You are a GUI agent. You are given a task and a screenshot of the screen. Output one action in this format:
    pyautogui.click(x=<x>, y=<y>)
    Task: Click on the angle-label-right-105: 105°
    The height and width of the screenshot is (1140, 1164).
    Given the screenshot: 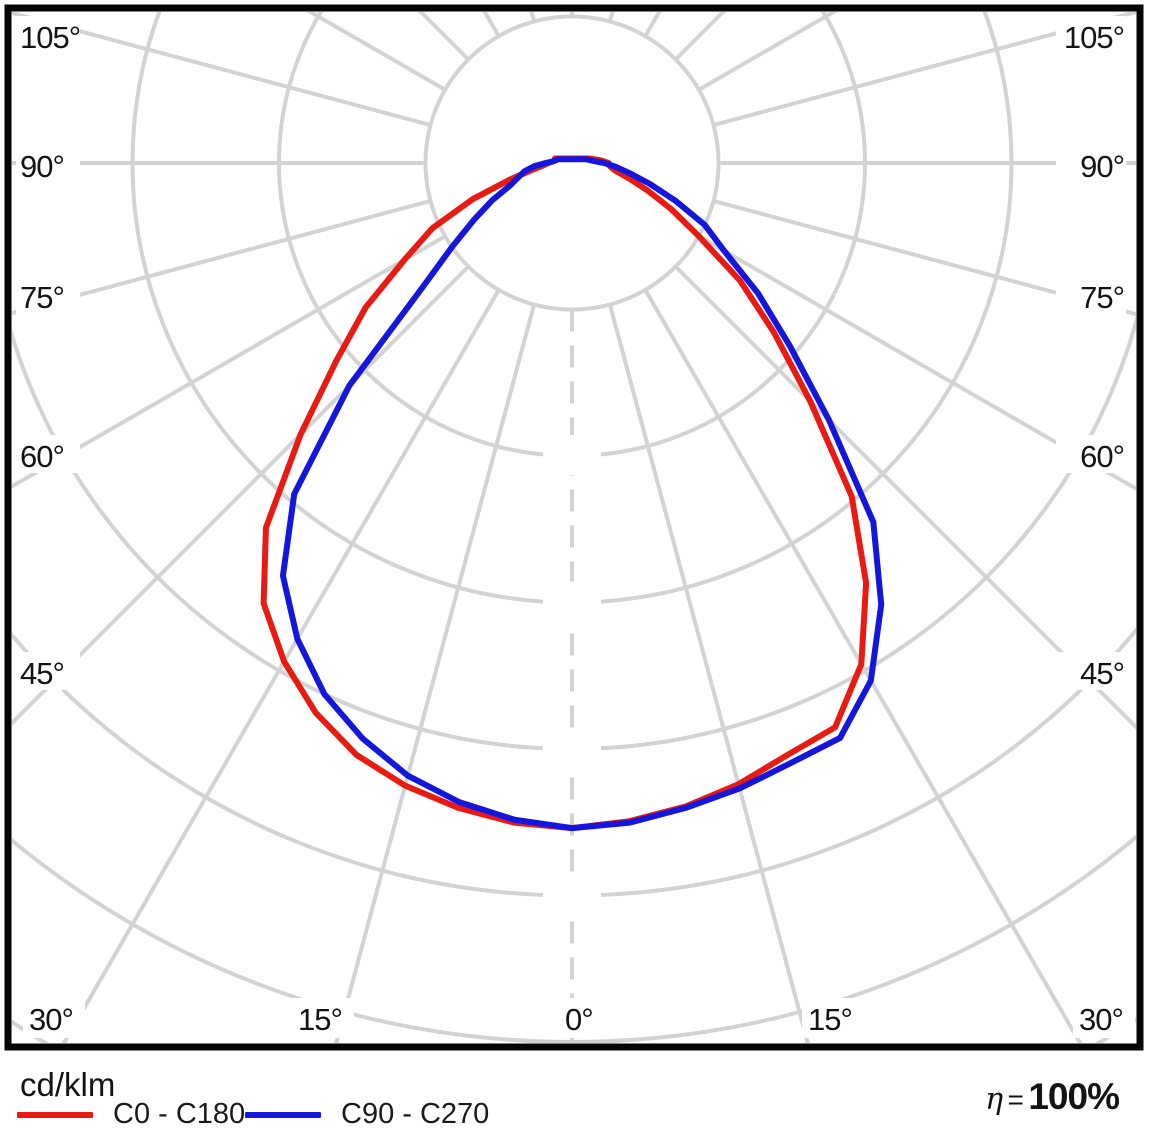 What is the action you would take?
    pyautogui.click(x=1094, y=37)
    